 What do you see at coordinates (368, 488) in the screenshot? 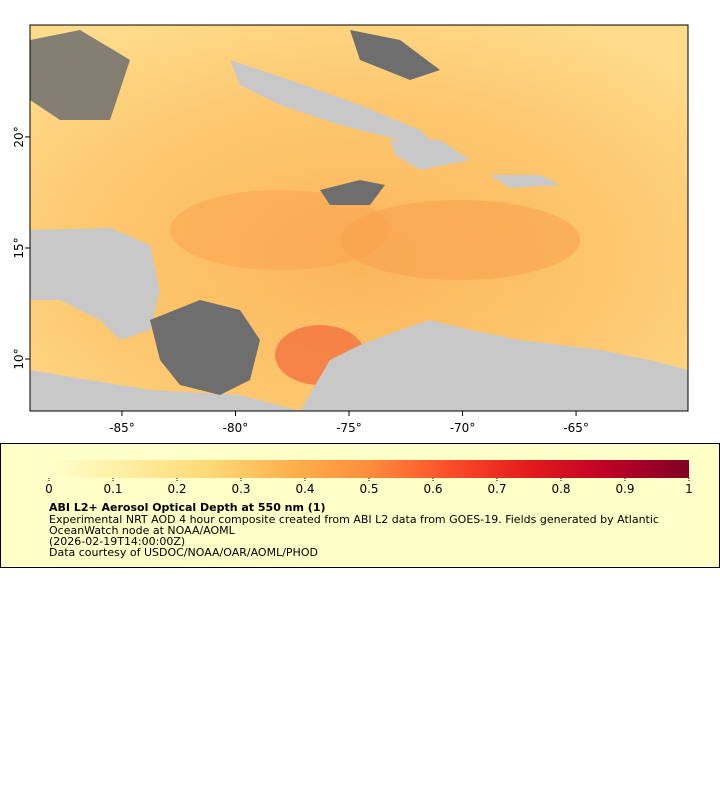
I see `colorbar-tick-label: 0.5` at bounding box center [368, 488].